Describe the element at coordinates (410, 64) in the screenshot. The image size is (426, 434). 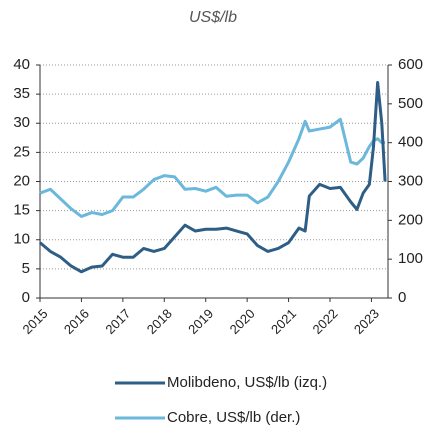
I see `y2-tick-label: 600` at that location.